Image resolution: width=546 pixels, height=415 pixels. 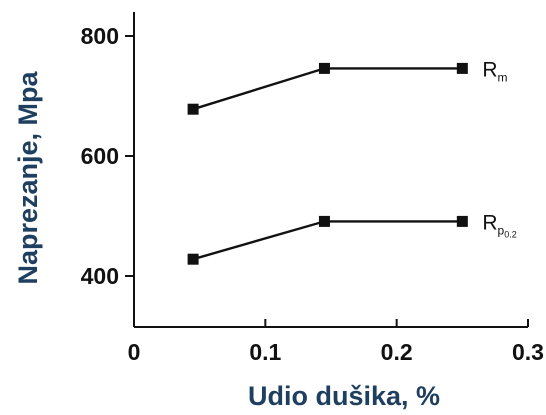 What do you see at coordinates (28, 177) in the screenshot?
I see `y-axis-title: Naprezanje, Mpa` at bounding box center [28, 177].